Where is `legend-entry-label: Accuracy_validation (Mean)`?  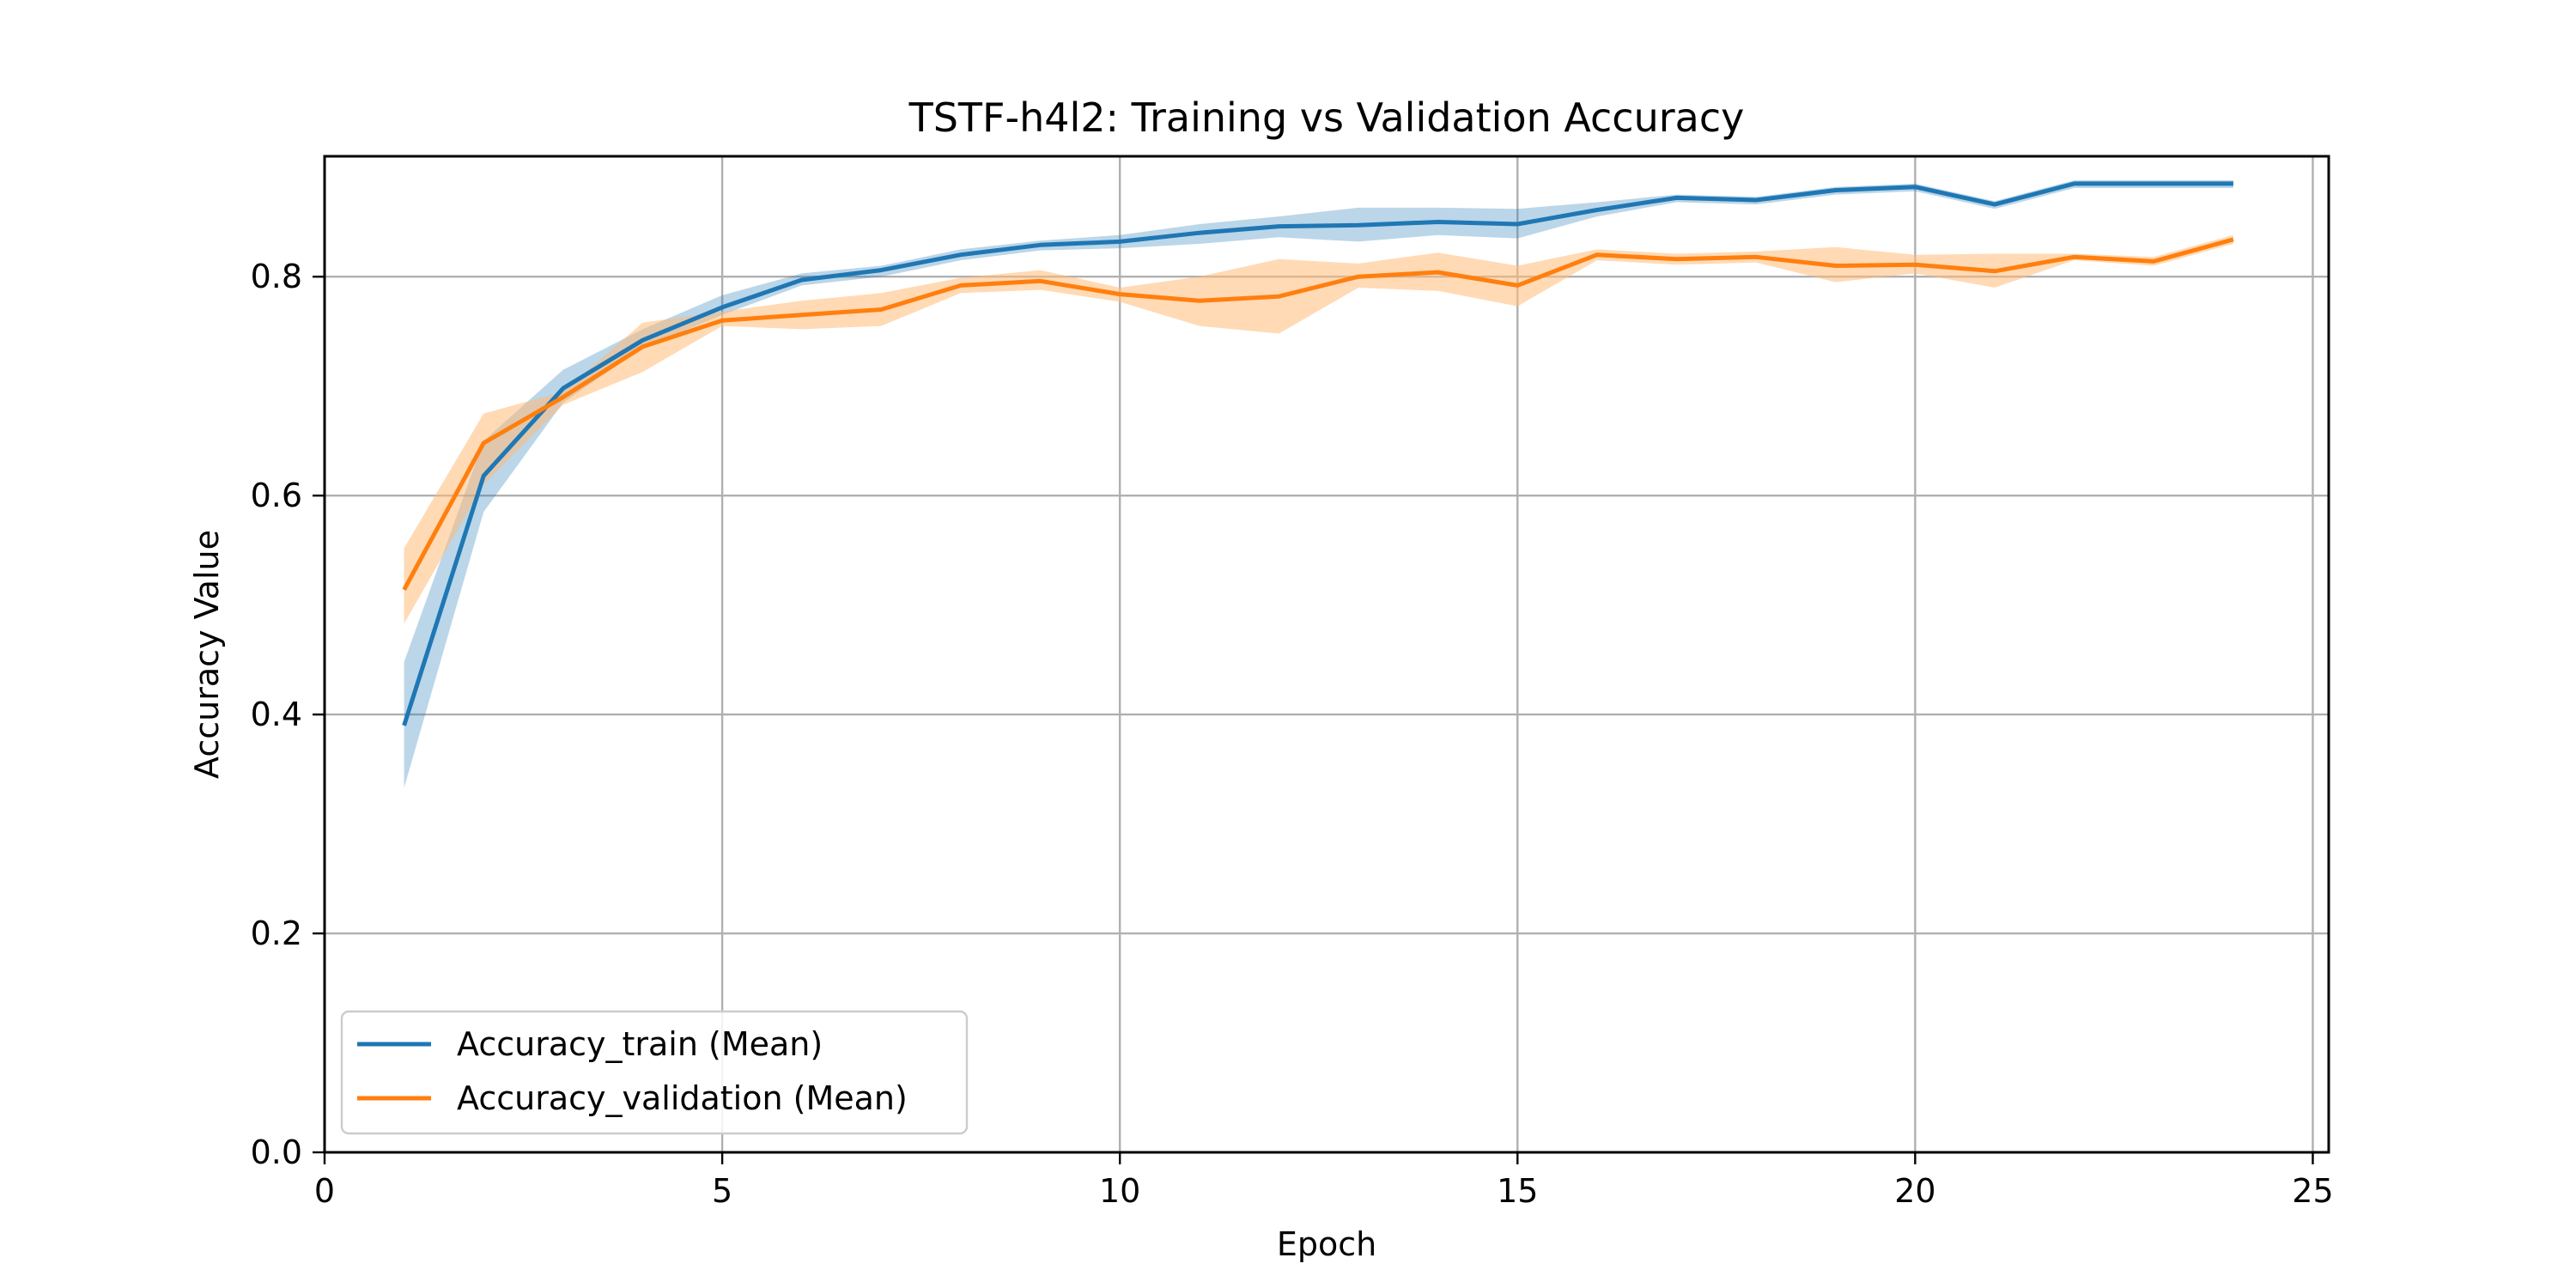
legend-entry-label: Accuracy_validation (Mean) is located at coordinates (682, 1098).